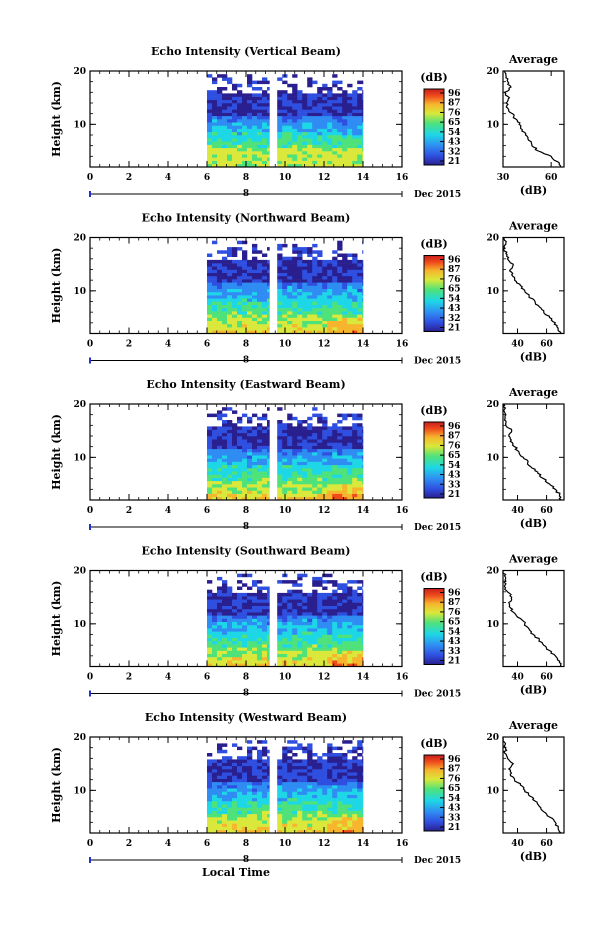 Image resolution: width=616 pixels, height=929 pixels. Describe the element at coordinates (517, 844) in the screenshot. I see `average-x-tick-label: 40` at that location.